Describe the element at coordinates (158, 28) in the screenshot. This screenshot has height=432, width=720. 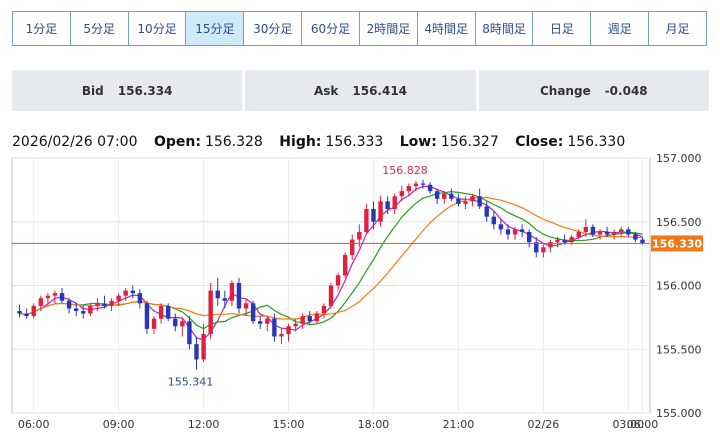
I see `tab-timeframe: 10分足` at that location.